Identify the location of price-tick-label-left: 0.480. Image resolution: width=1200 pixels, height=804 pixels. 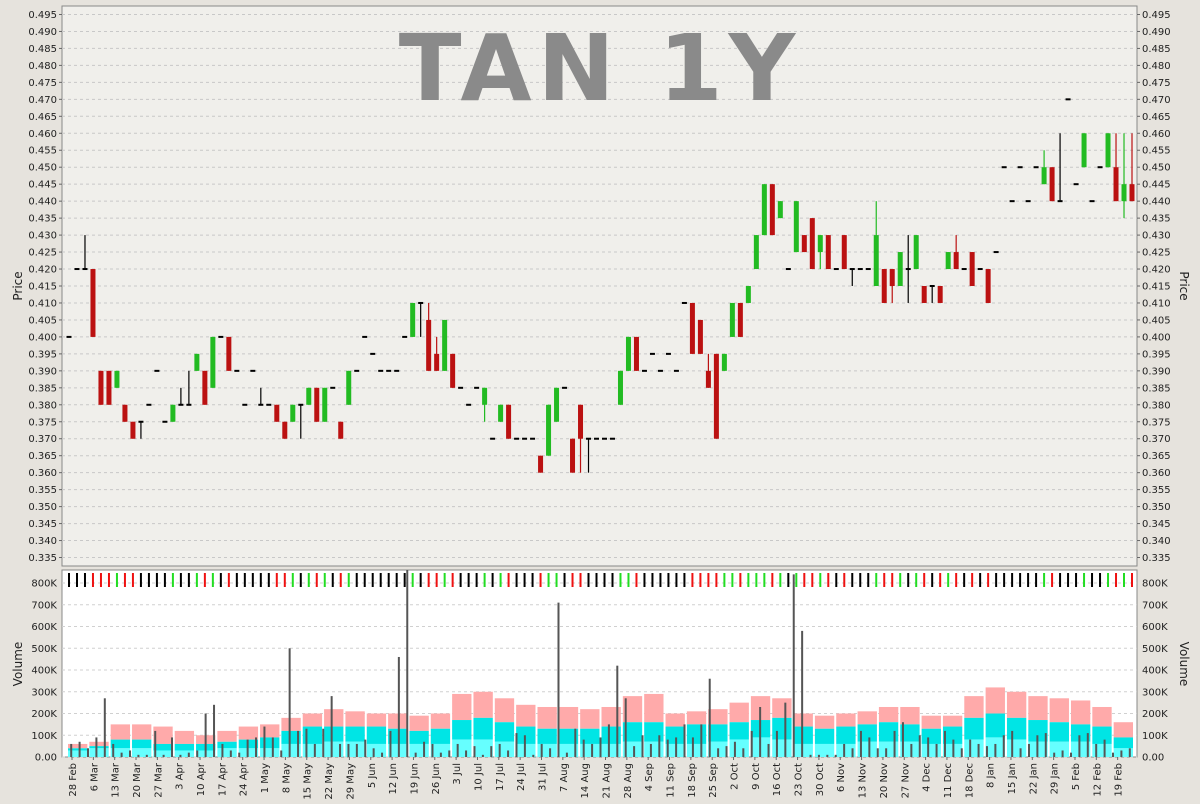
(42, 66).